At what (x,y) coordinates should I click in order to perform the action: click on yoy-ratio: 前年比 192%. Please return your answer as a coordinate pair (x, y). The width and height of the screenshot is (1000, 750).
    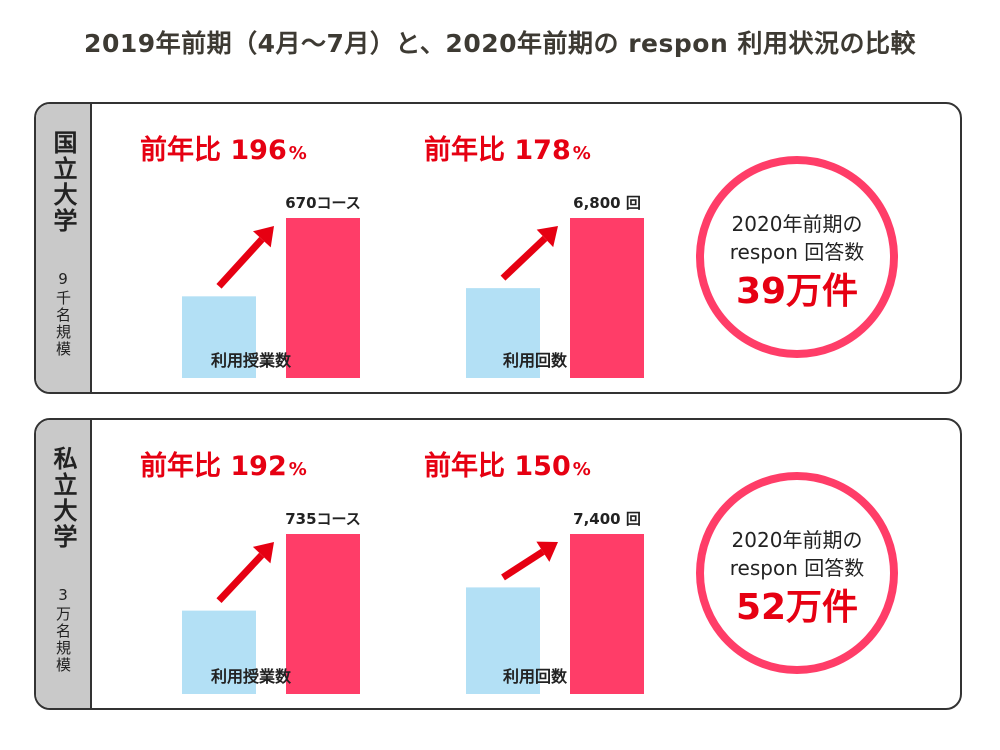
    Looking at the image, I should click on (223, 463).